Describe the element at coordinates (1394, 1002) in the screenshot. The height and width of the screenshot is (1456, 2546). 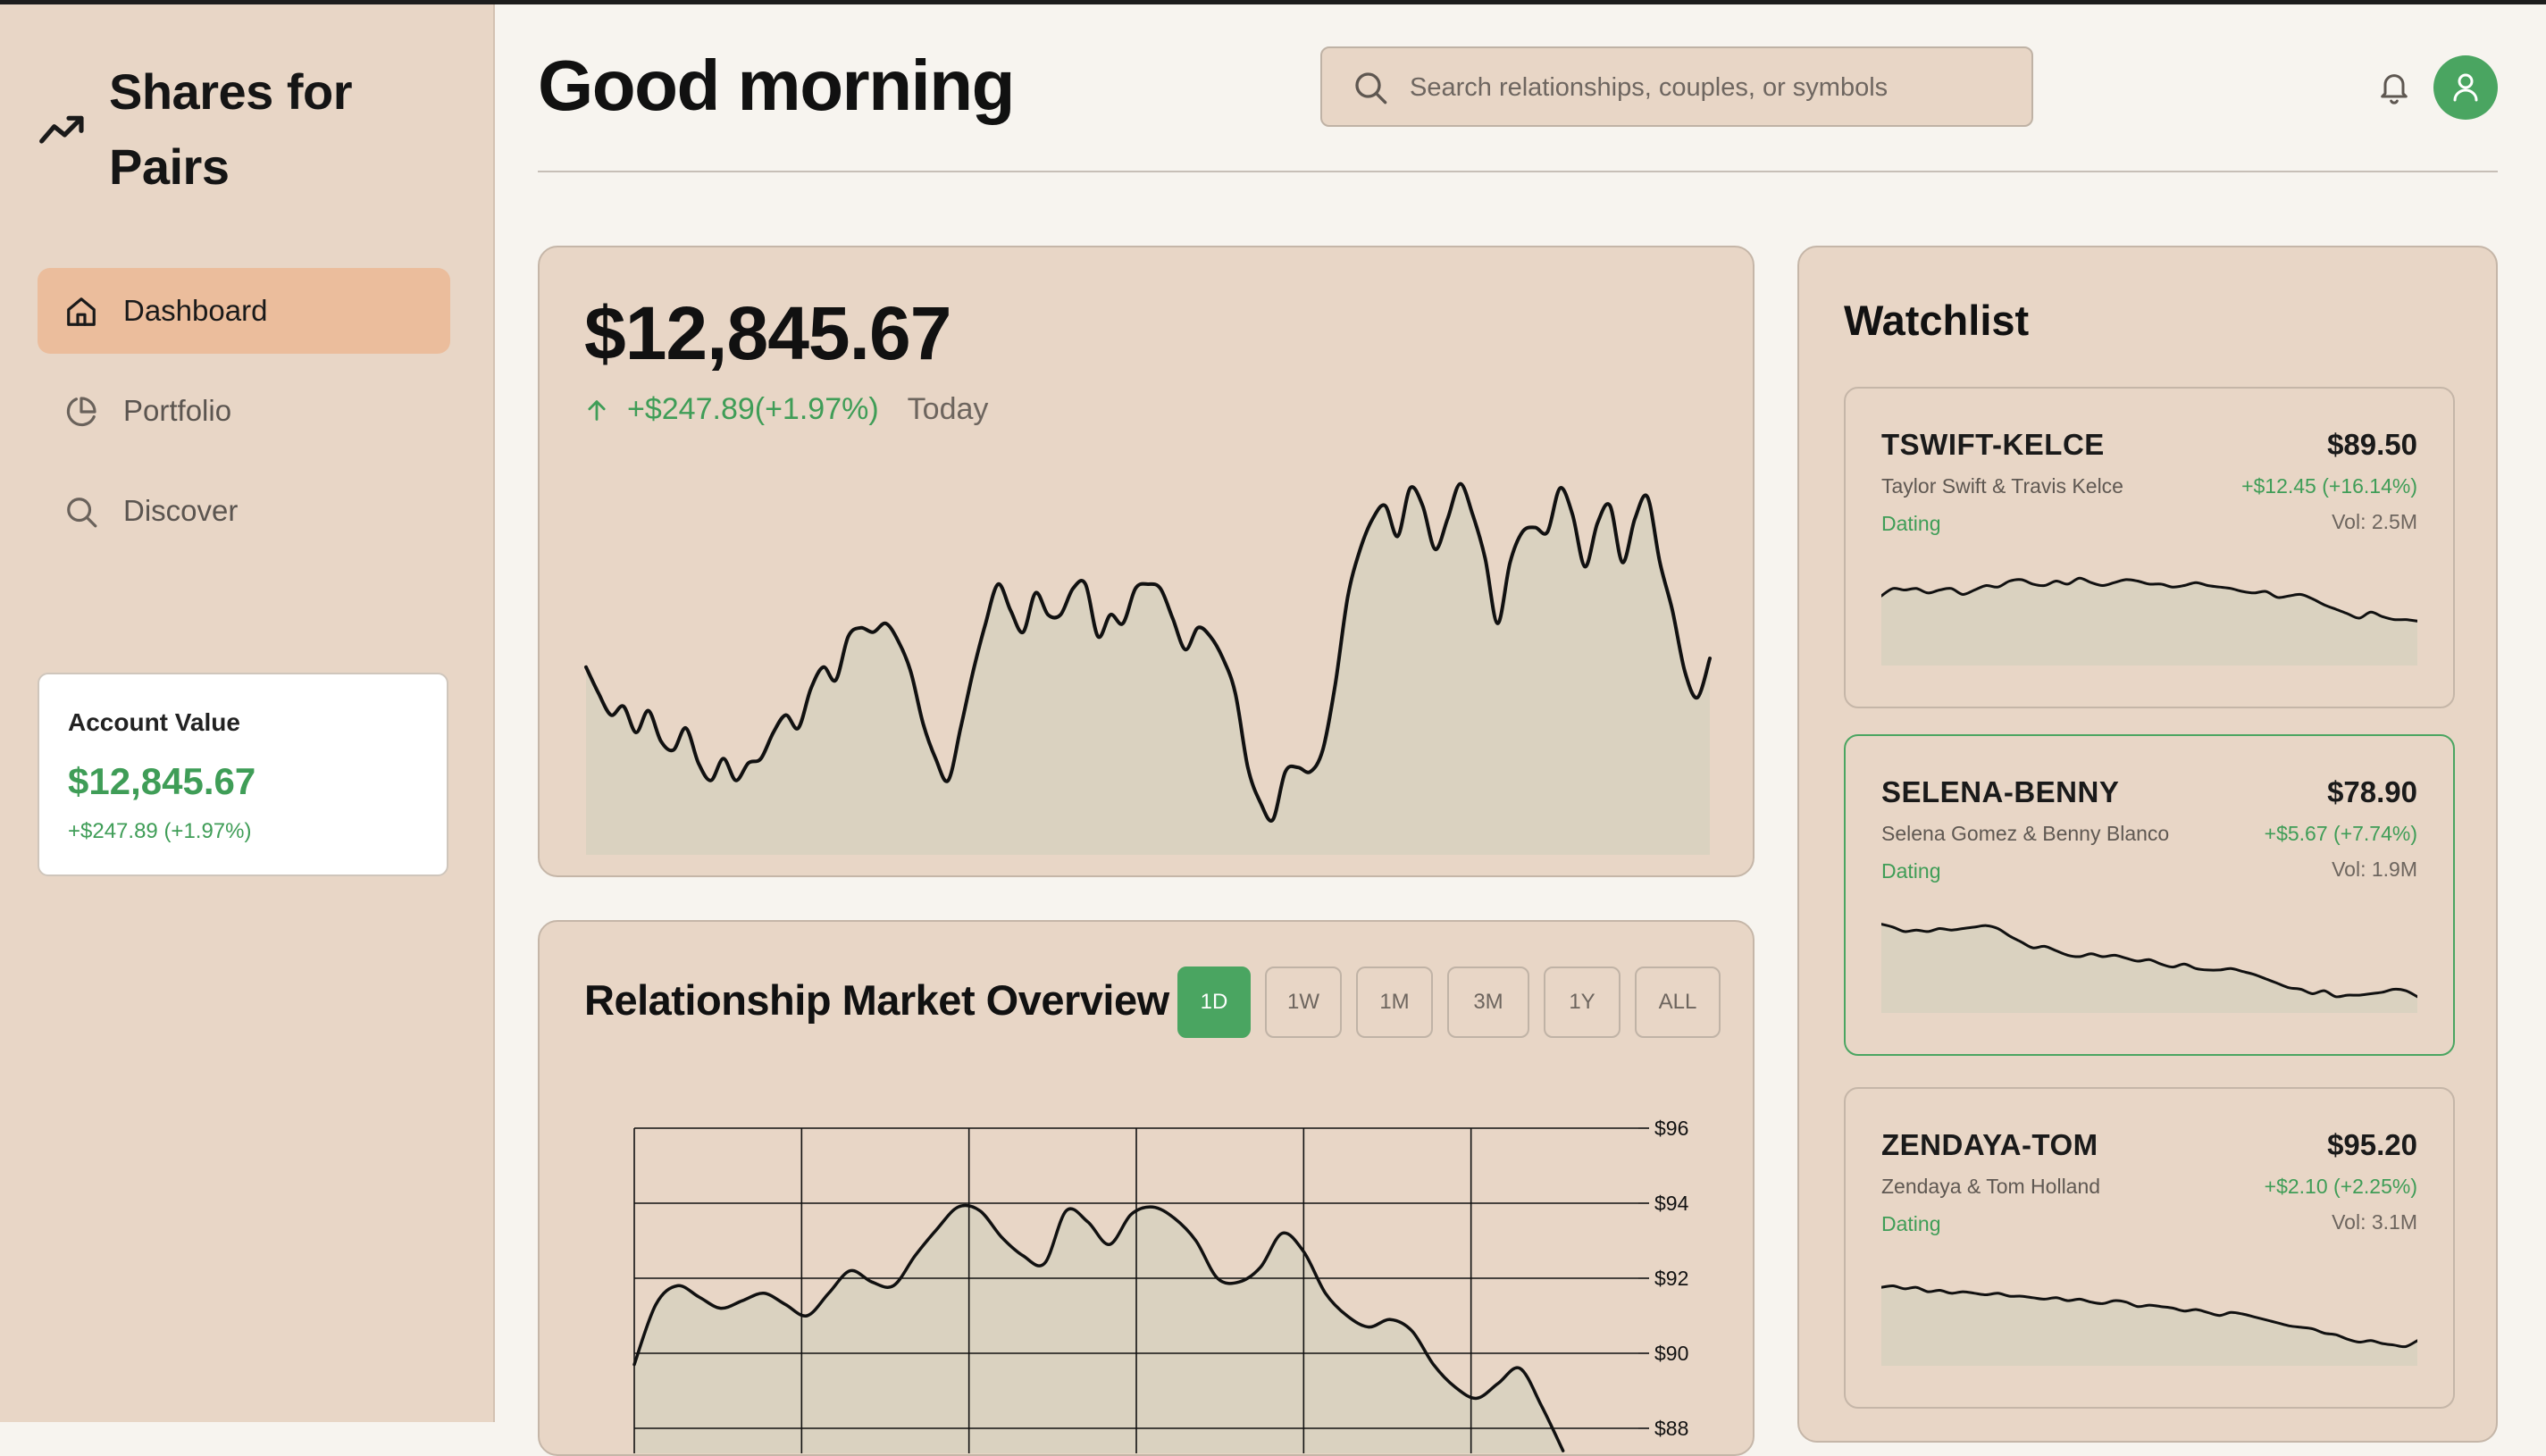
I see `range-button-1m: 1M` at that location.